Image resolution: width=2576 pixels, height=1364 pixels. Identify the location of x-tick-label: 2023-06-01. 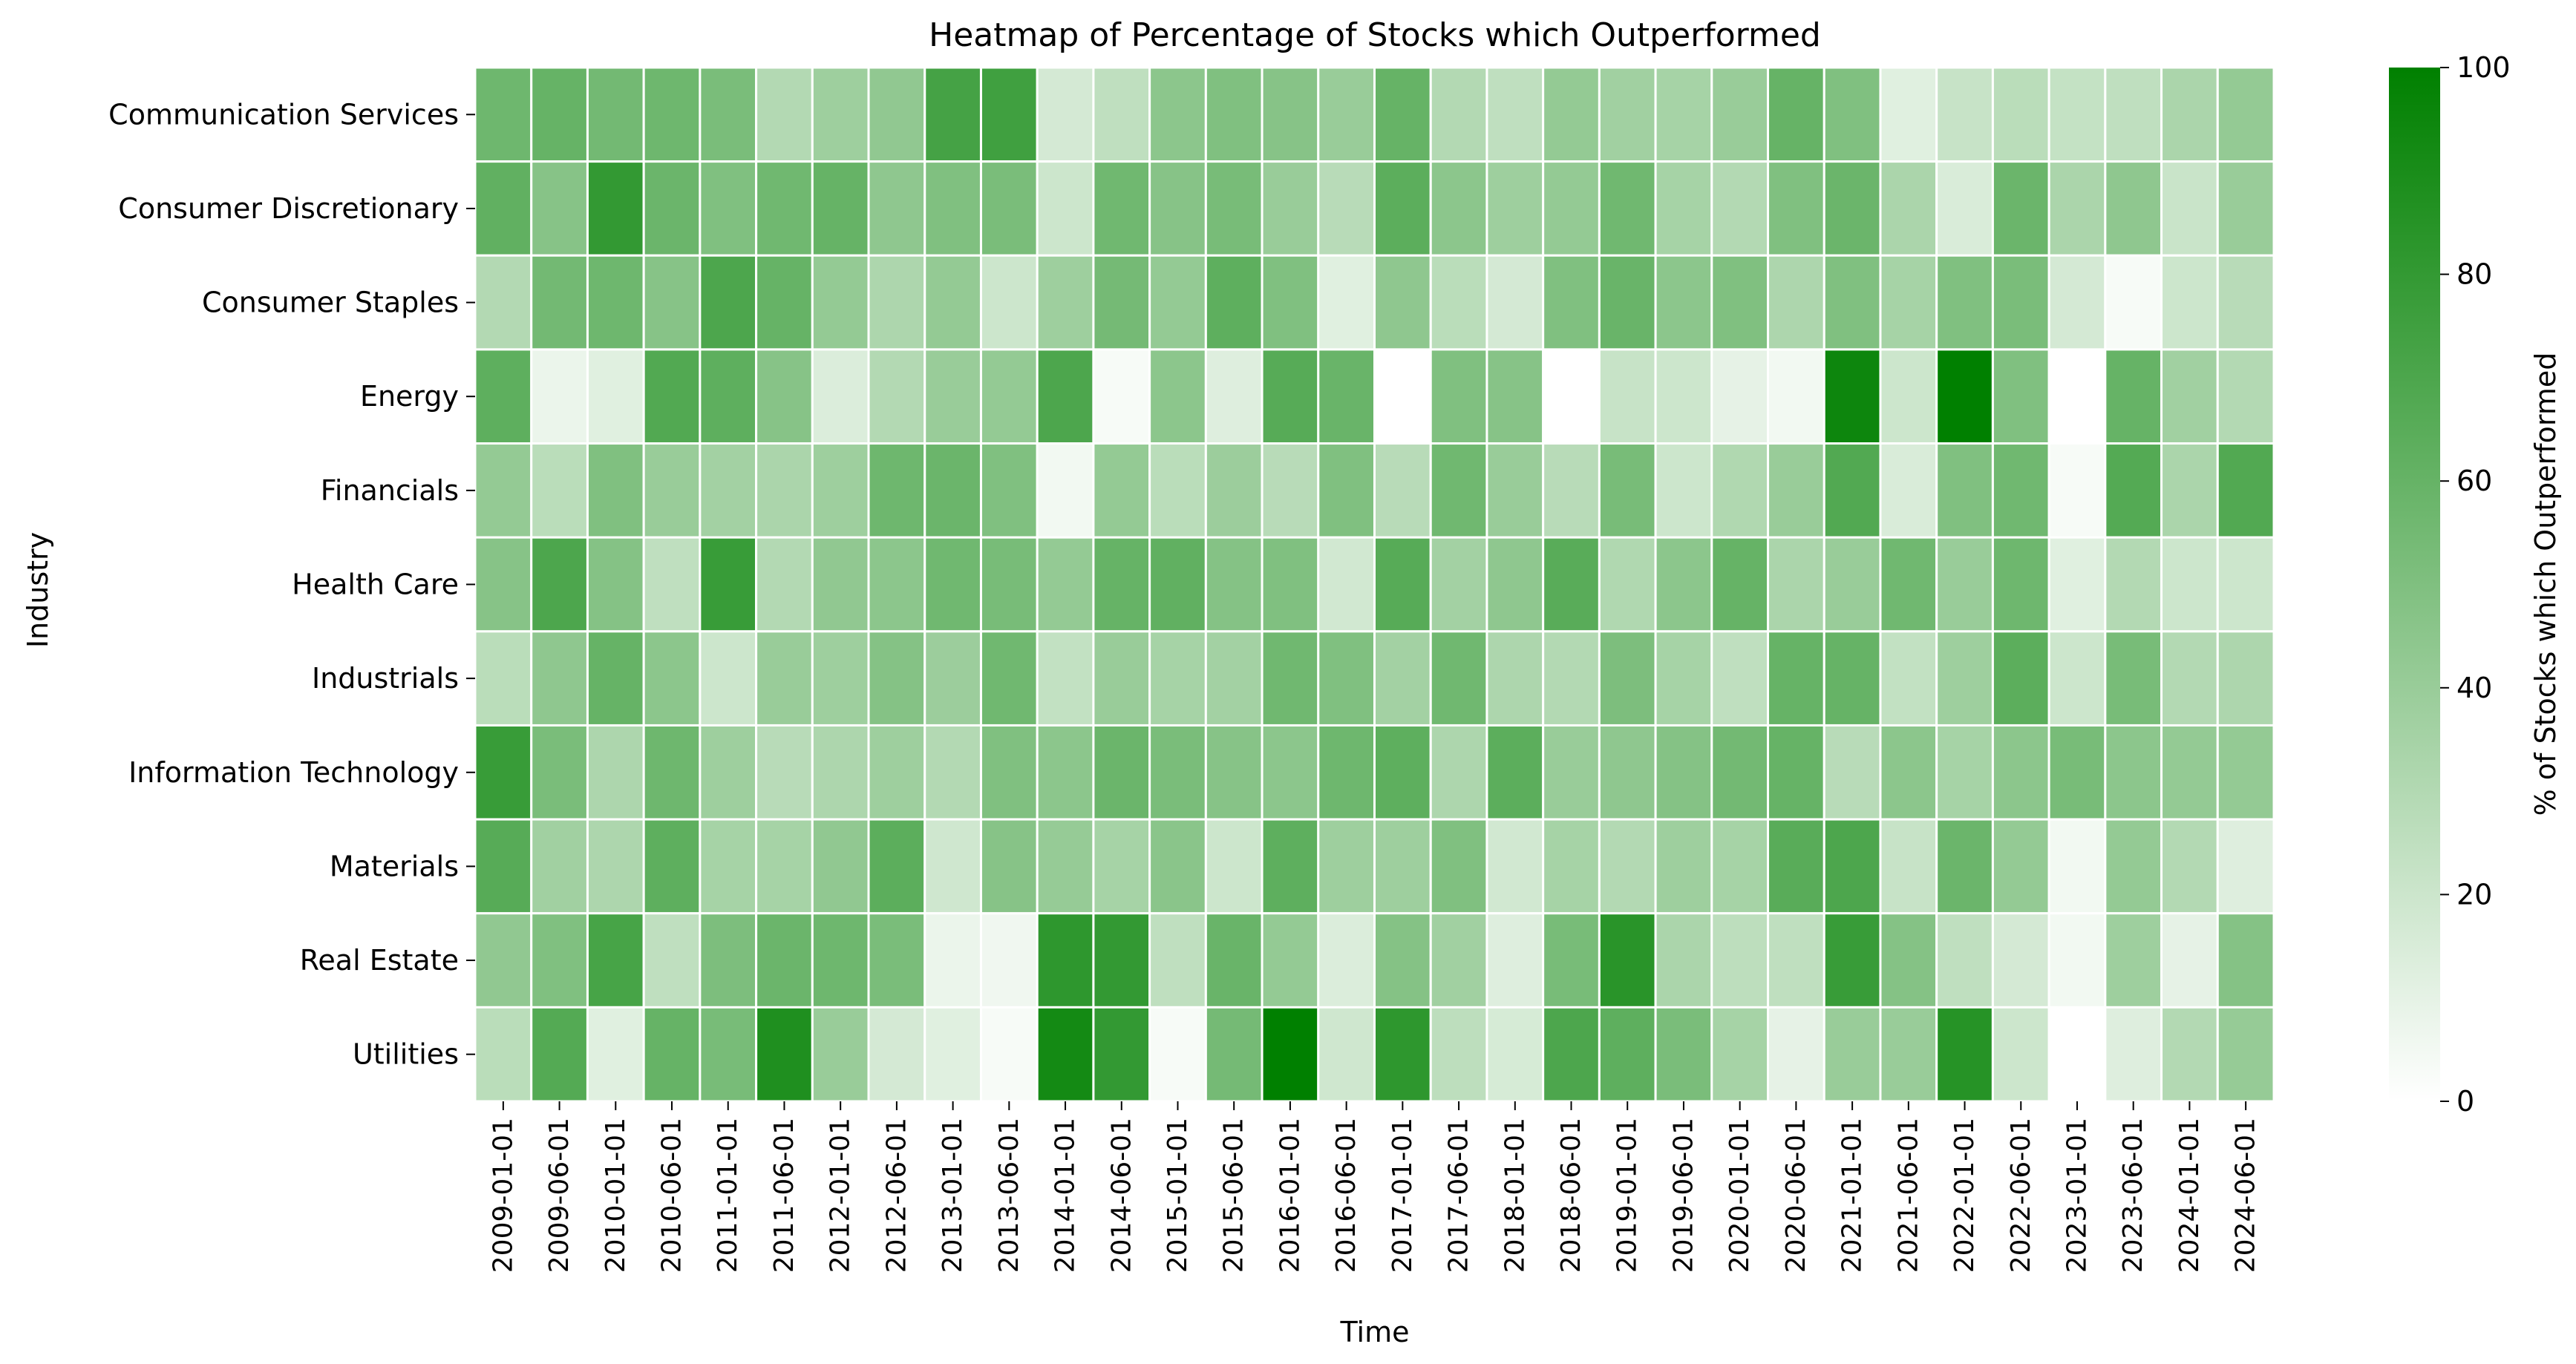
(2133, 1195).